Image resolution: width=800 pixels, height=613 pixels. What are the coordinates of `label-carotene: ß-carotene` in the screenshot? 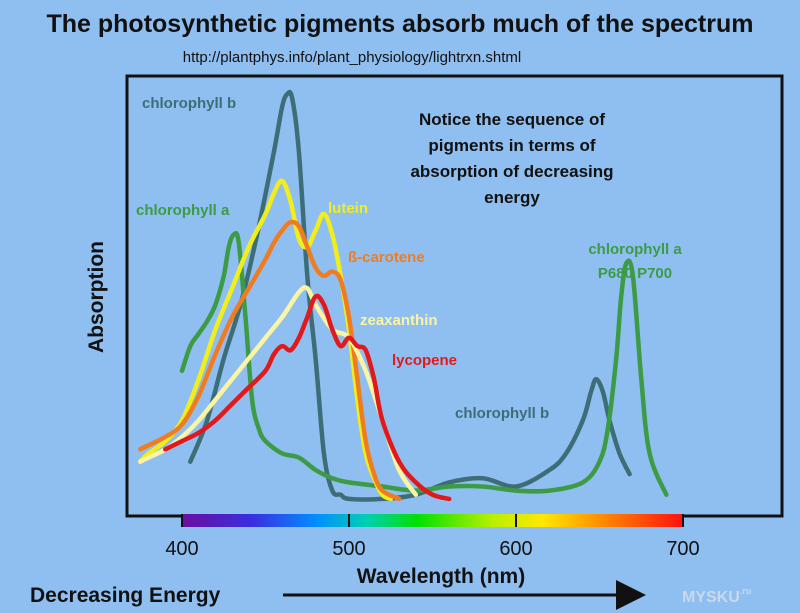 It's located at (386, 257).